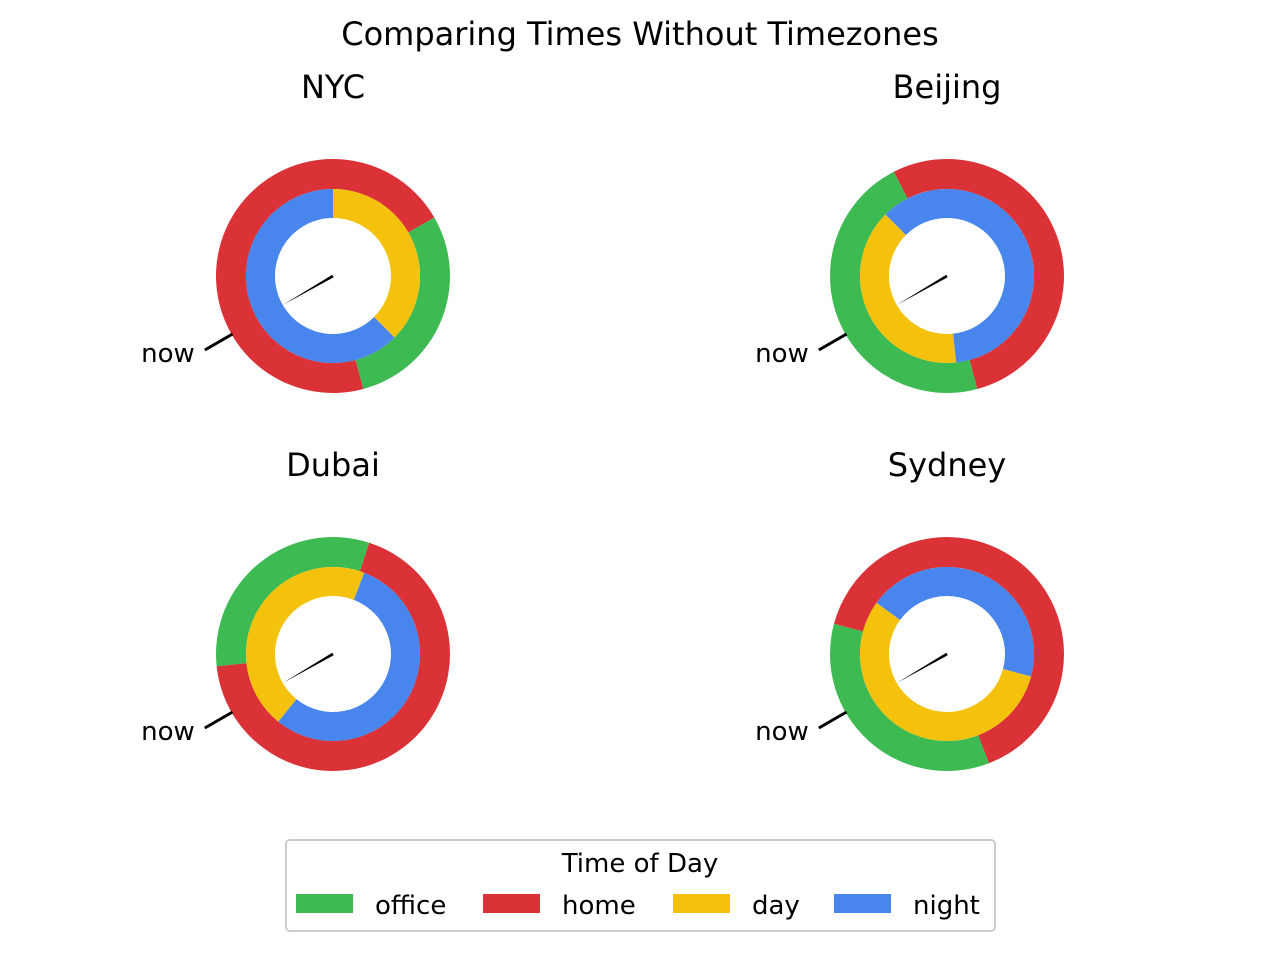  What do you see at coordinates (947, 87) in the screenshot?
I see `panel-title: Beijing` at bounding box center [947, 87].